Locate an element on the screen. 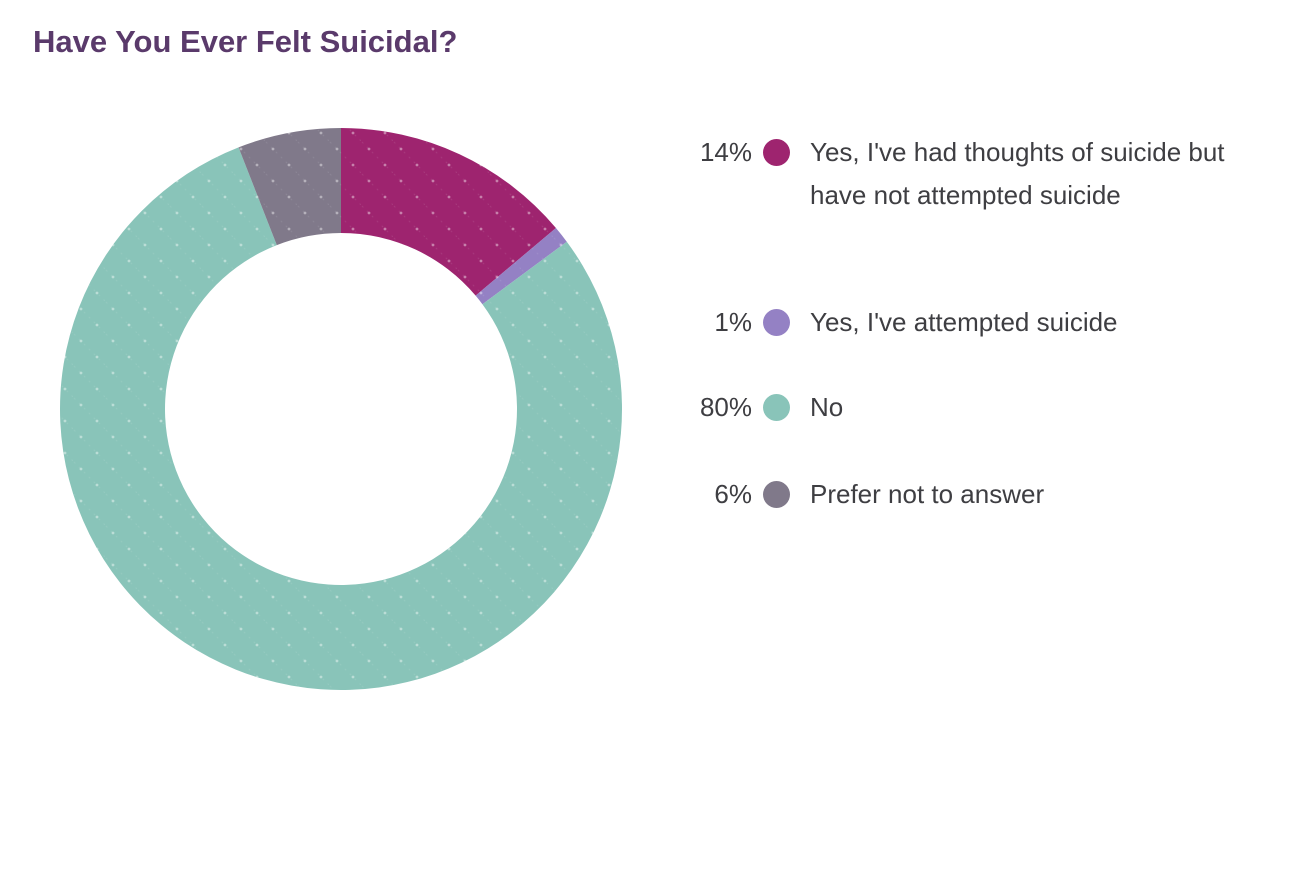 The image size is (1290, 878). legend-percent: 1% is located at coordinates (733, 322).